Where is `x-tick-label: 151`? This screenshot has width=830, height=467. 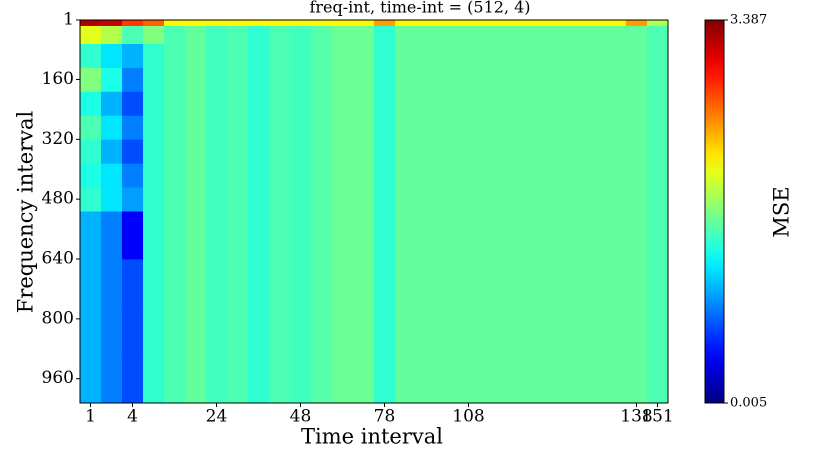 x-tick-label: 151 is located at coordinates (657, 417).